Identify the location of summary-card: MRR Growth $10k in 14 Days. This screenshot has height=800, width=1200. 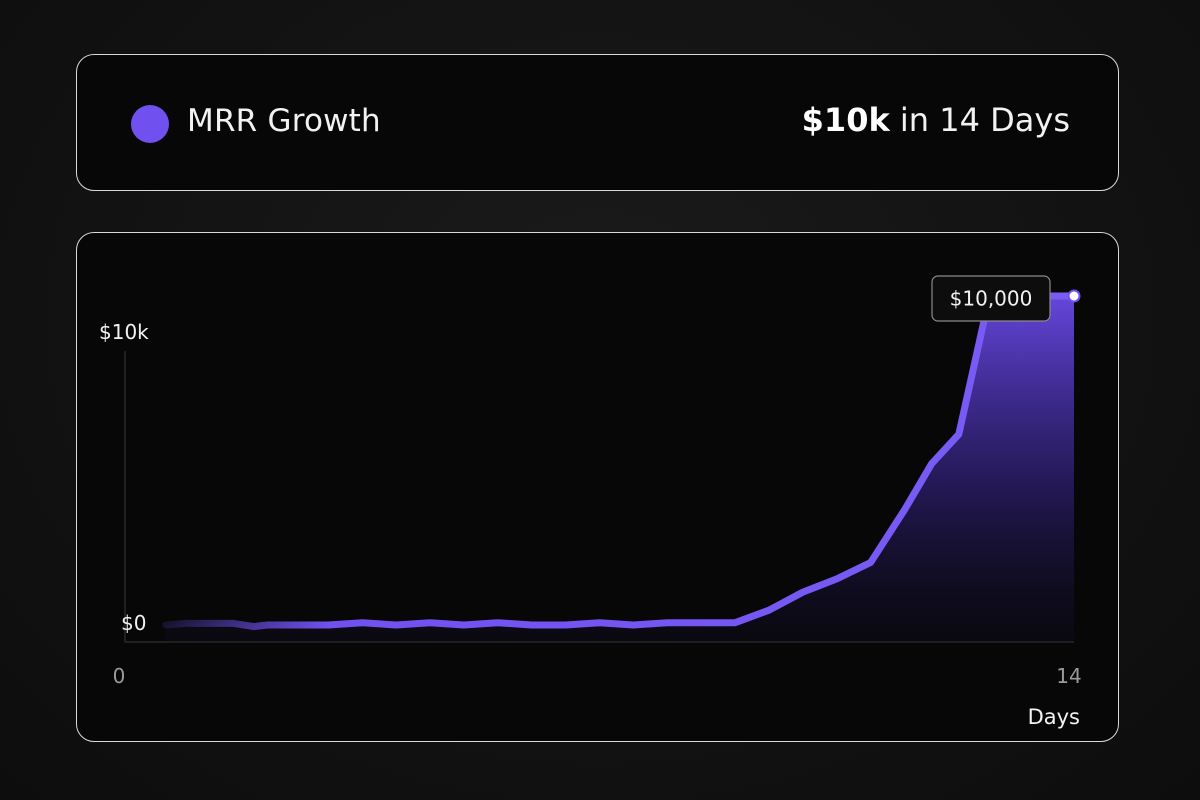
(597, 122).